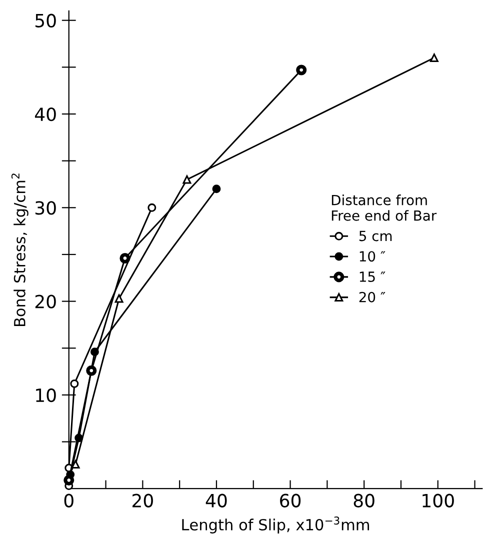 This screenshot has width=492, height=549. What do you see at coordinates (216, 501) in the screenshot?
I see `x-tick-label: 40` at bounding box center [216, 501].